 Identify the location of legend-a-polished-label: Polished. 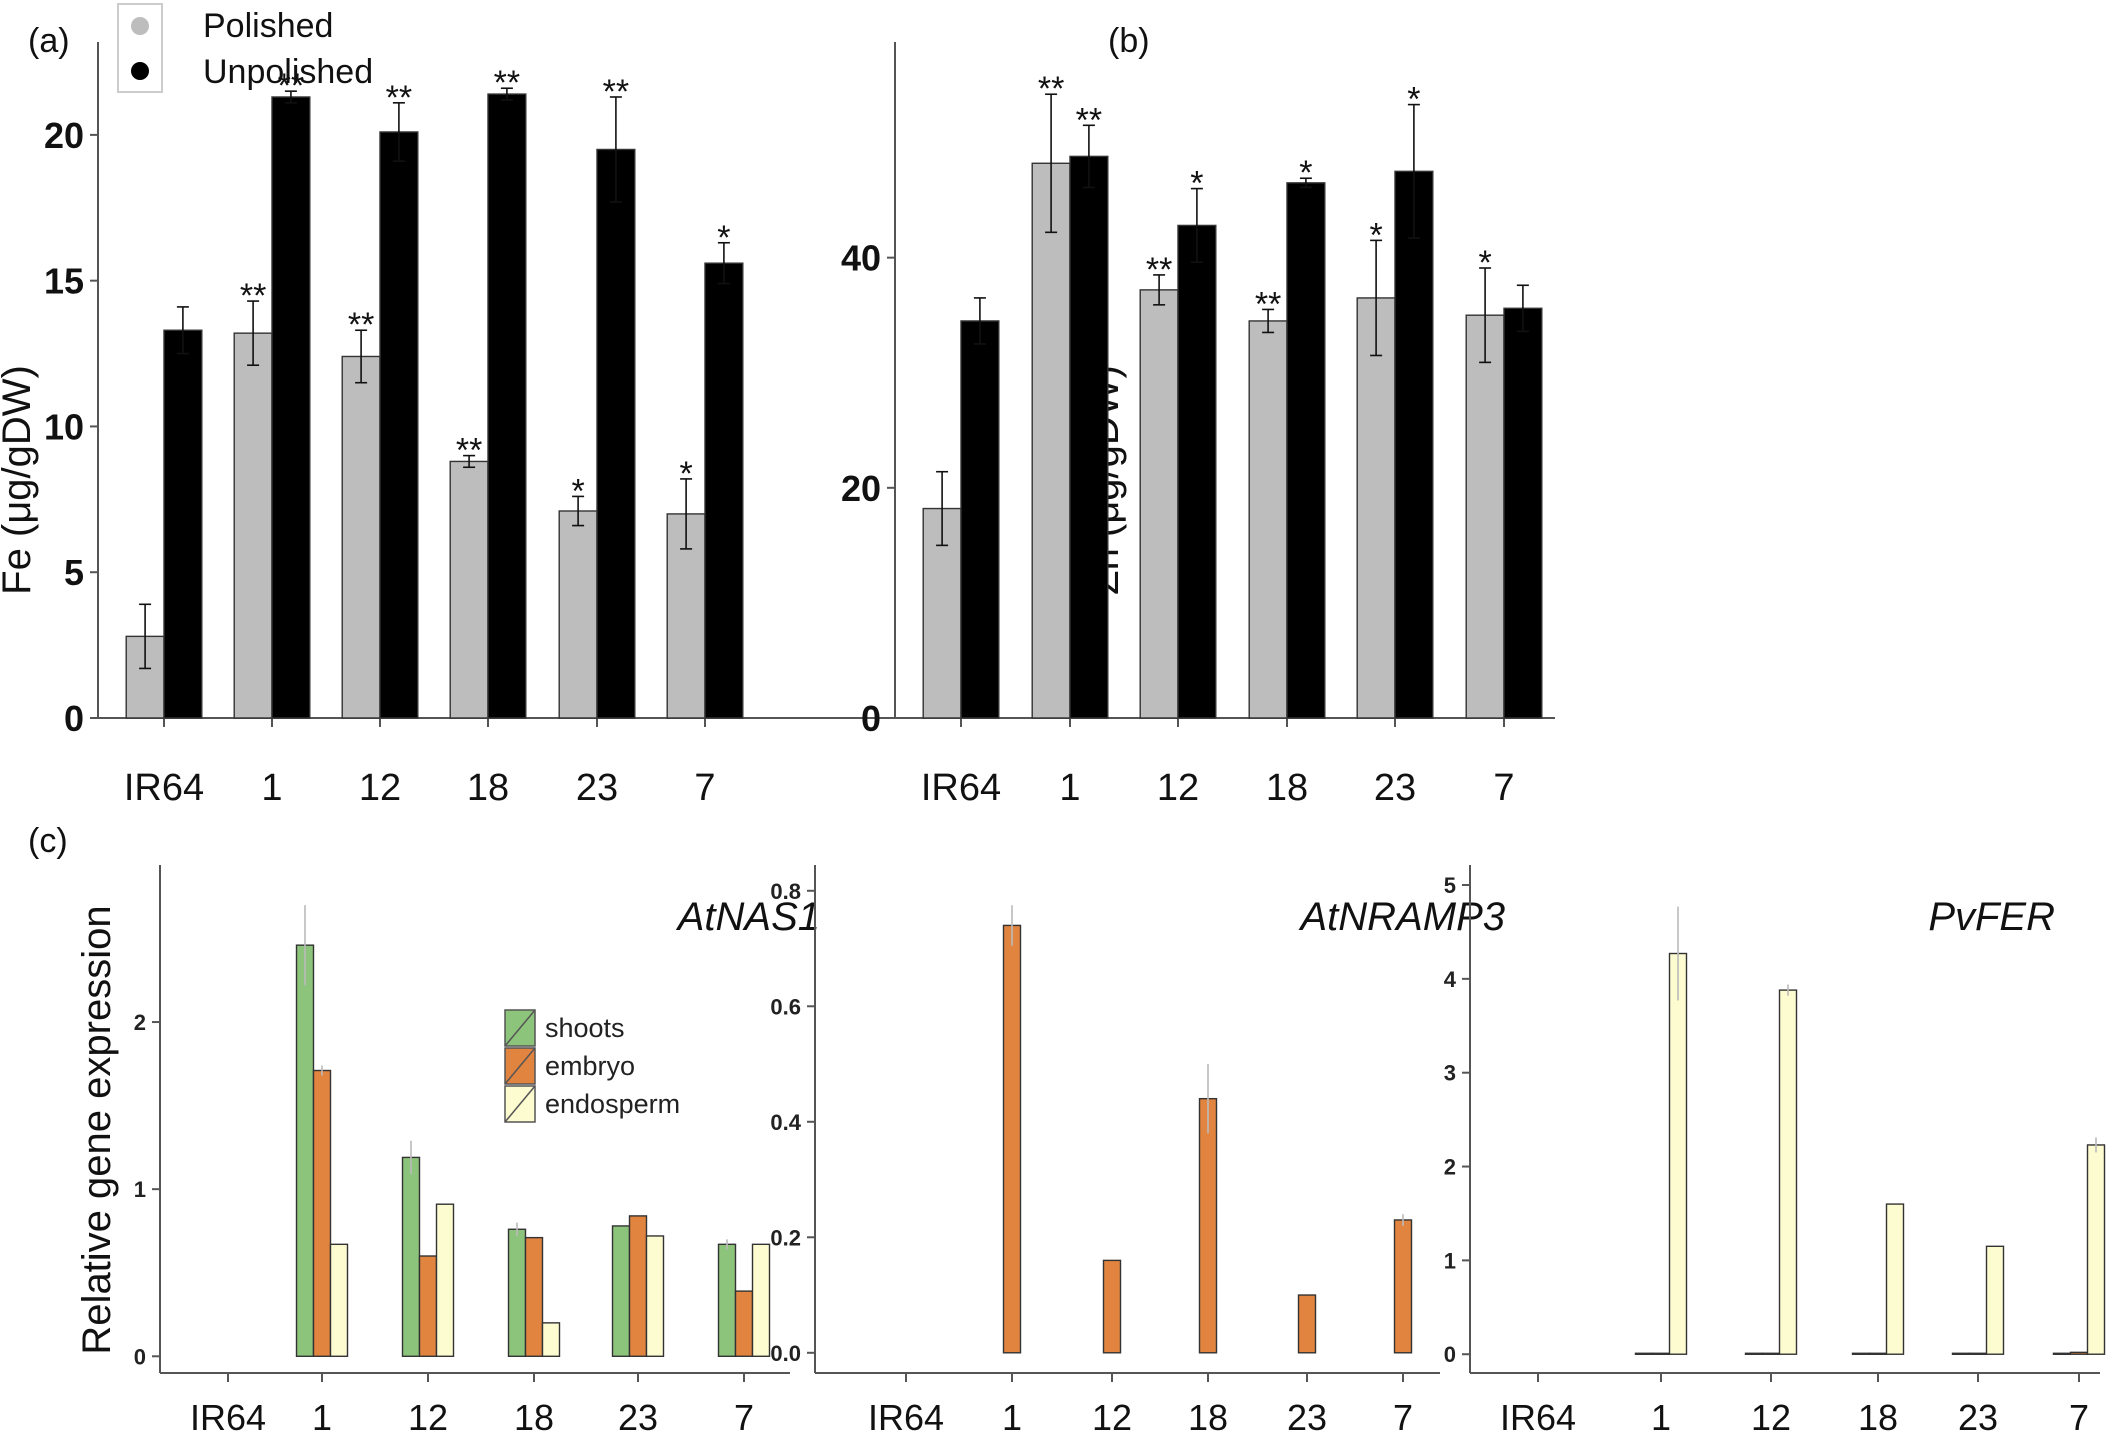
(268, 26).